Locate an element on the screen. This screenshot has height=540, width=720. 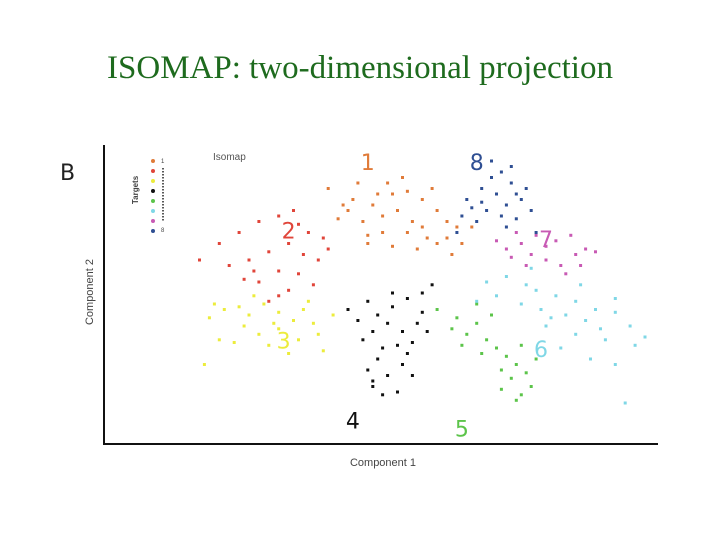
cluster-label-3: 3 is located at coordinates (284, 342).